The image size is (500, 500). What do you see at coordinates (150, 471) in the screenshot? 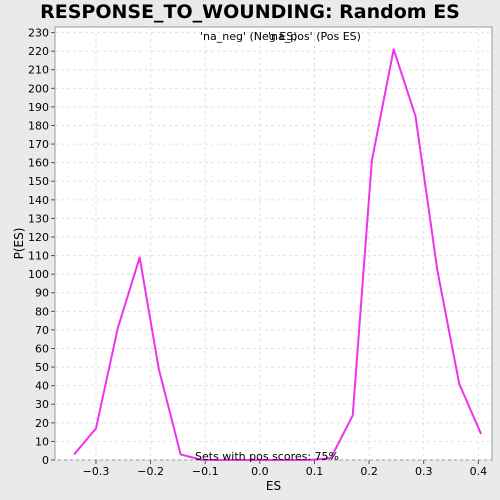
I see `x-tick-label: −0.2` at bounding box center [150, 471].